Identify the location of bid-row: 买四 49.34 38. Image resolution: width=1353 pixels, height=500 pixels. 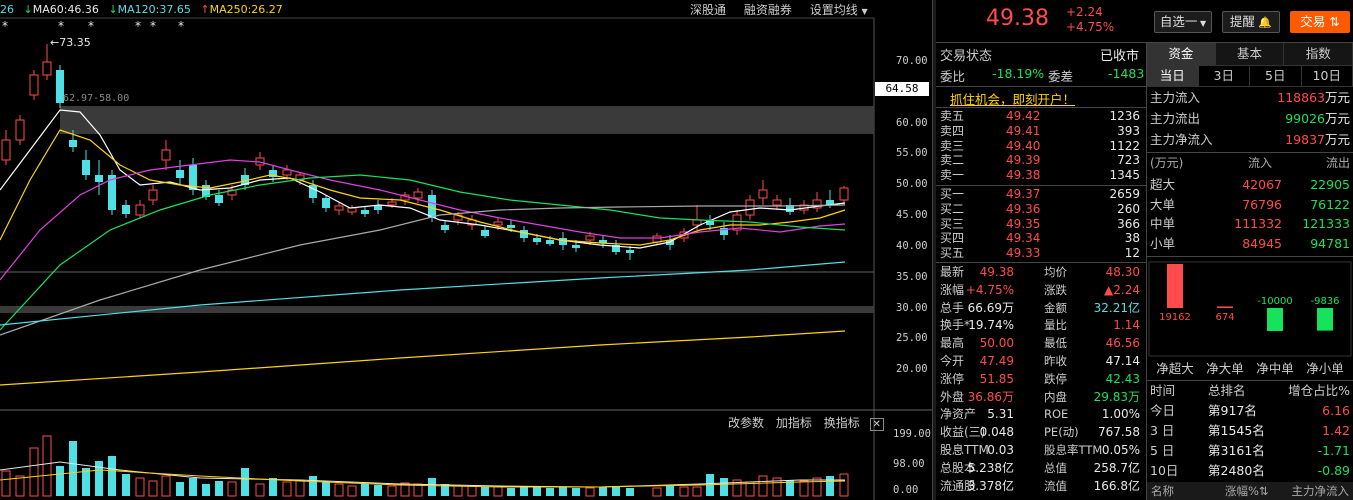
(1043, 238).